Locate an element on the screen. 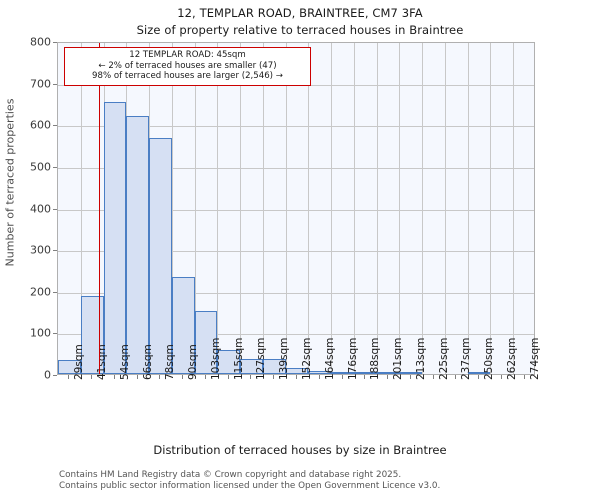  x-axis-tick-label: 225sqm is located at coordinates (443, 358).